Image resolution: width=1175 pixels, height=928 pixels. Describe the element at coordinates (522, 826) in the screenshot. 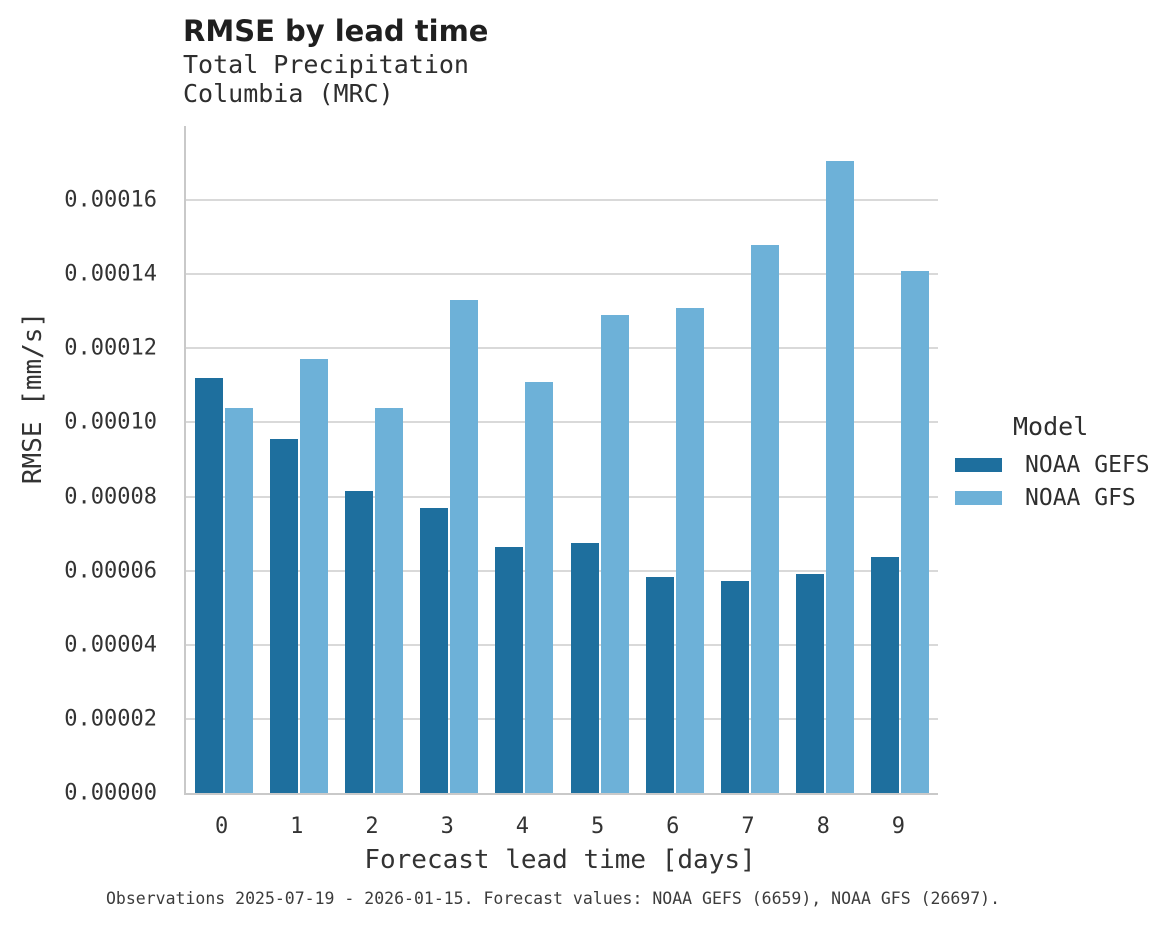

I see `x-tick-label: 4` at that location.